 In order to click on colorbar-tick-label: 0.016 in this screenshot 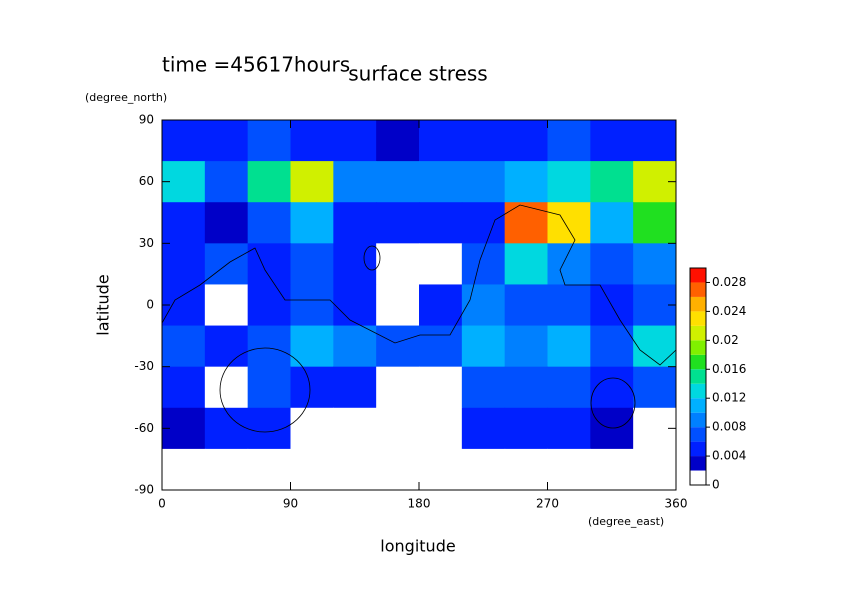, I will do `click(729, 369)`.